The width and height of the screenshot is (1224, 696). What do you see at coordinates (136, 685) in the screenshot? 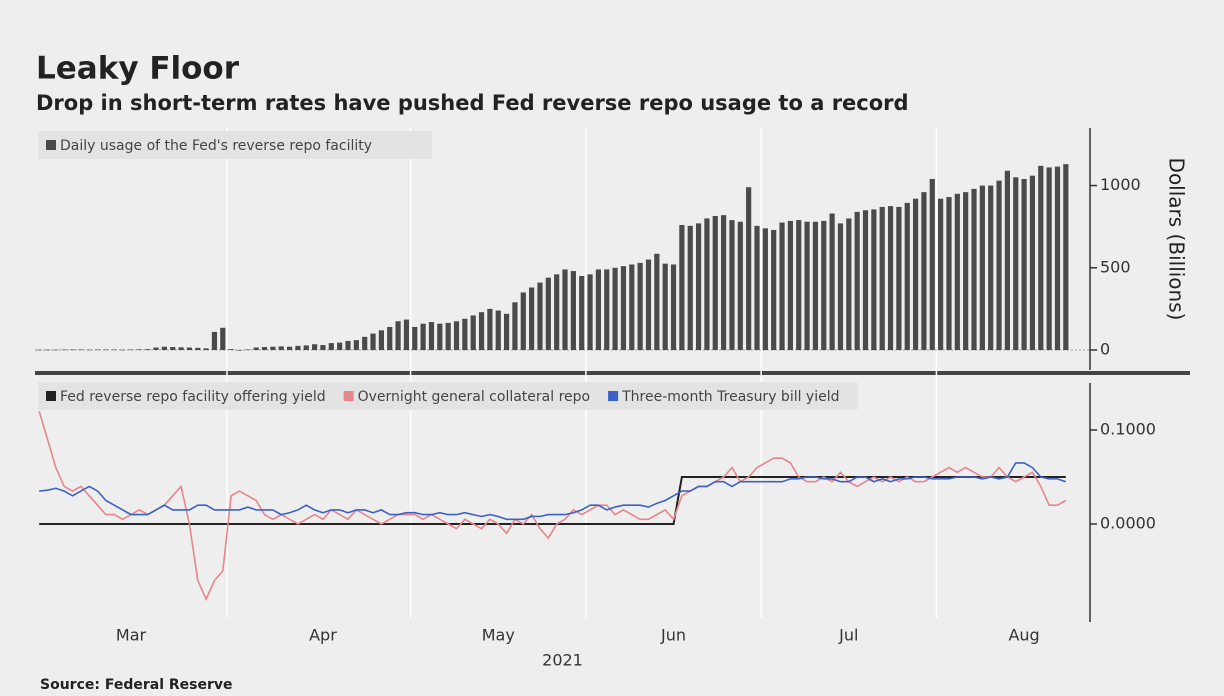
I see `source: Source: Federal Reserve` at bounding box center [136, 685].